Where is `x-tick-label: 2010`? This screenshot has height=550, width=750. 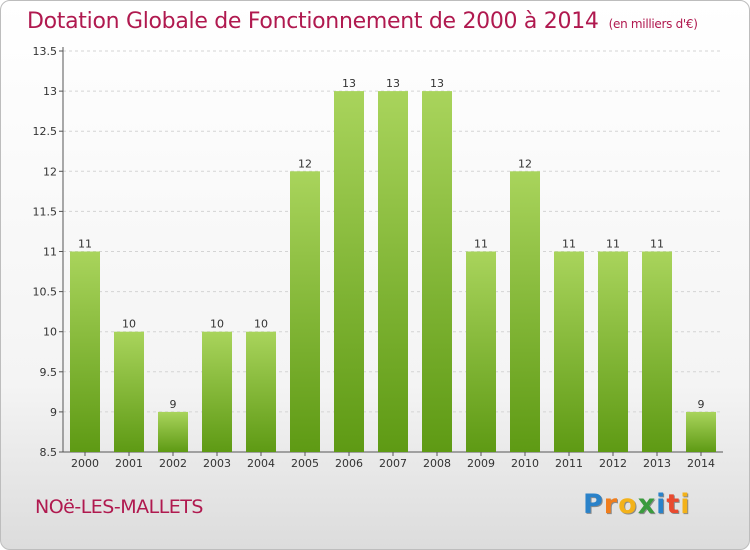
x-tick-label: 2010 is located at coordinates (525, 463).